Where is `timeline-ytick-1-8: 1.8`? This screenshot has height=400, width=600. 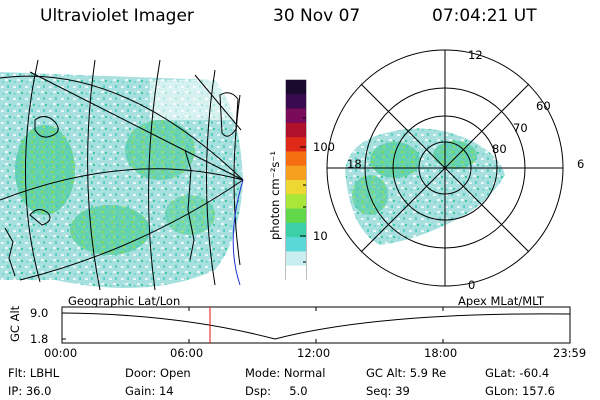 timeline-ytick-1-8: 1.8 is located at coordinates (39, 339).